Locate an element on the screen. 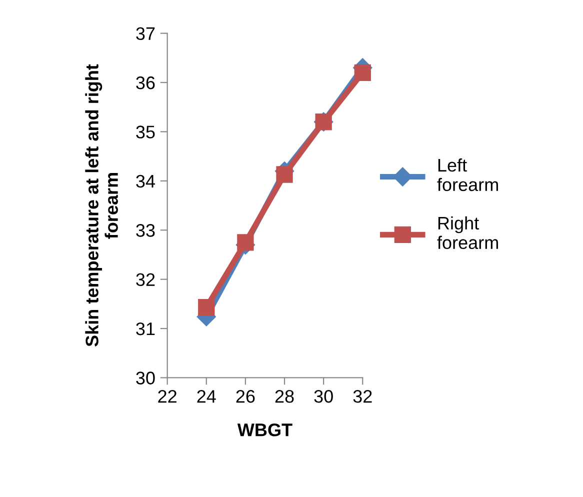  y-tick-label: 36 is located at coordinates (145, 83).